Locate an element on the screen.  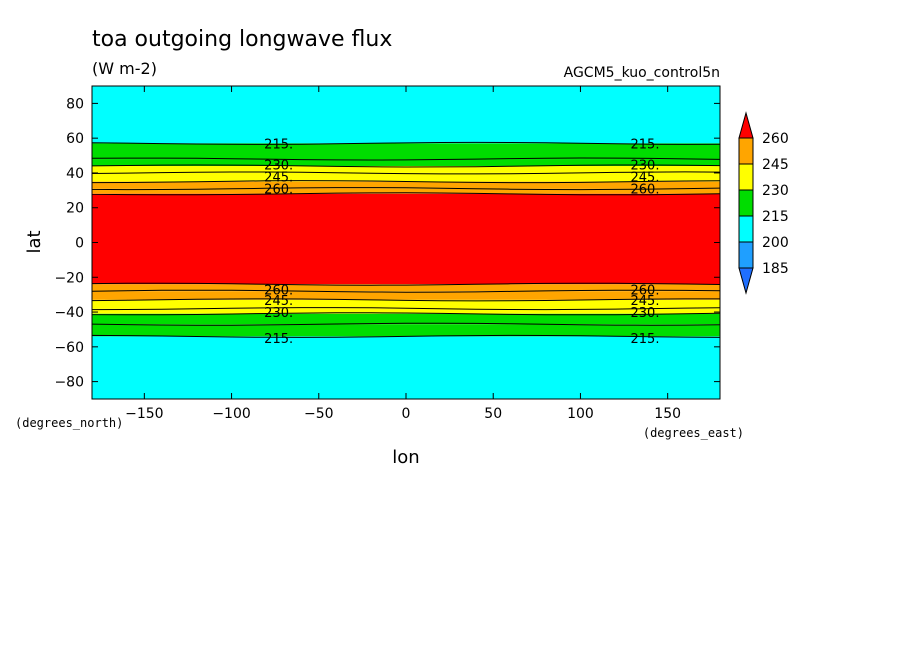
y-tick-label: 0 is located at coordinates (79, 244).